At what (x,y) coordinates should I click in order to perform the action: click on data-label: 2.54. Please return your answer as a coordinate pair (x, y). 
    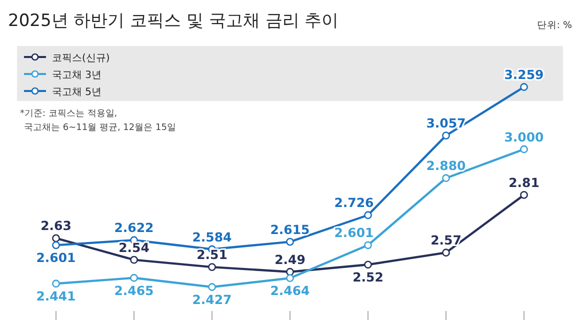
    Looking at the image, I should click on (134, 247).